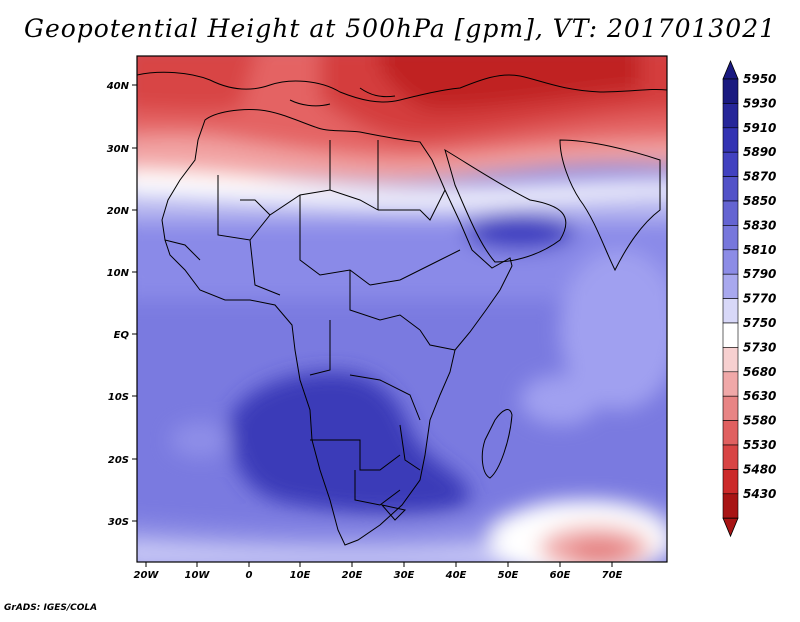 This screenshot has height=622, width=800. What do you see at coordinates (759, 469) in the screenshot?
I see `colorbar-level-label: 5480` at bounding box center [759, 469].